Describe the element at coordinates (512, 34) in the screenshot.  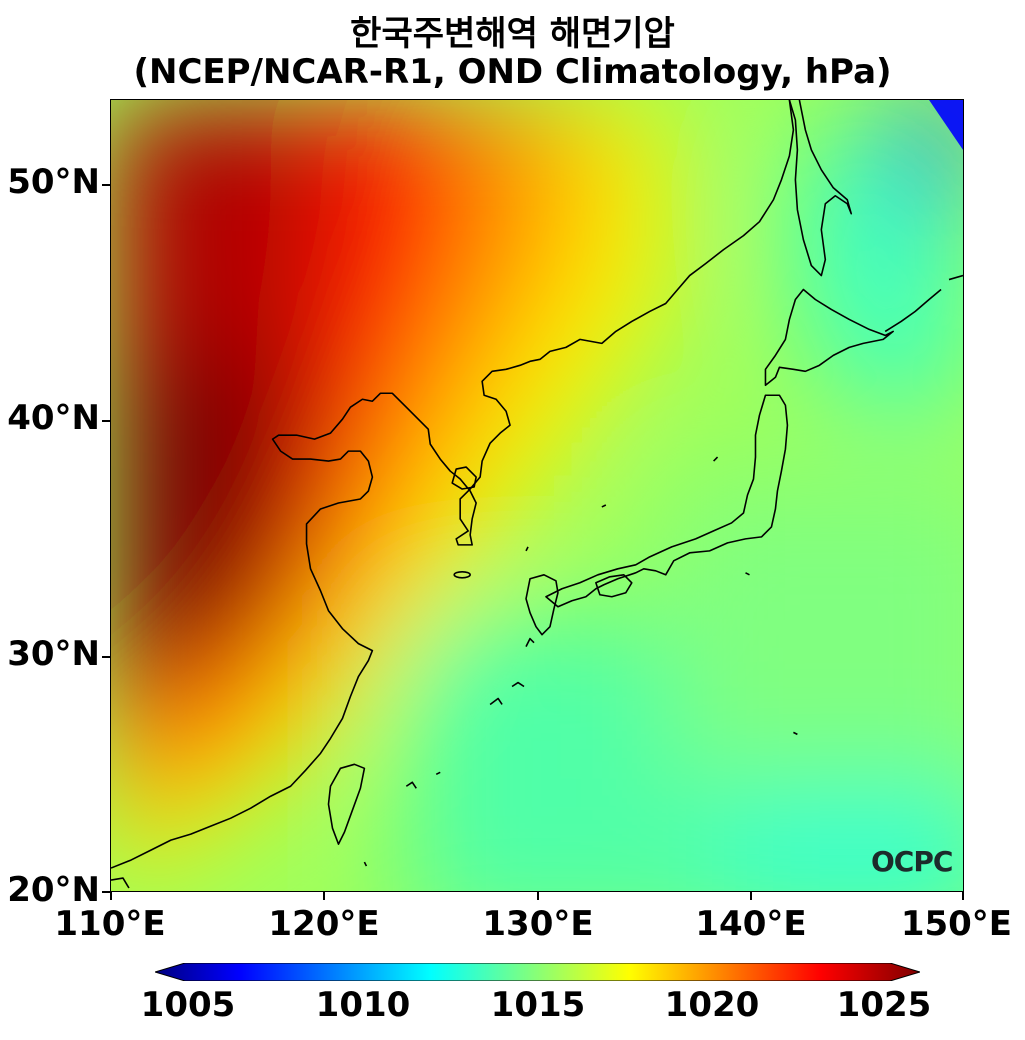
I see `map-title: 한국주변해역 해면기압` at that location.